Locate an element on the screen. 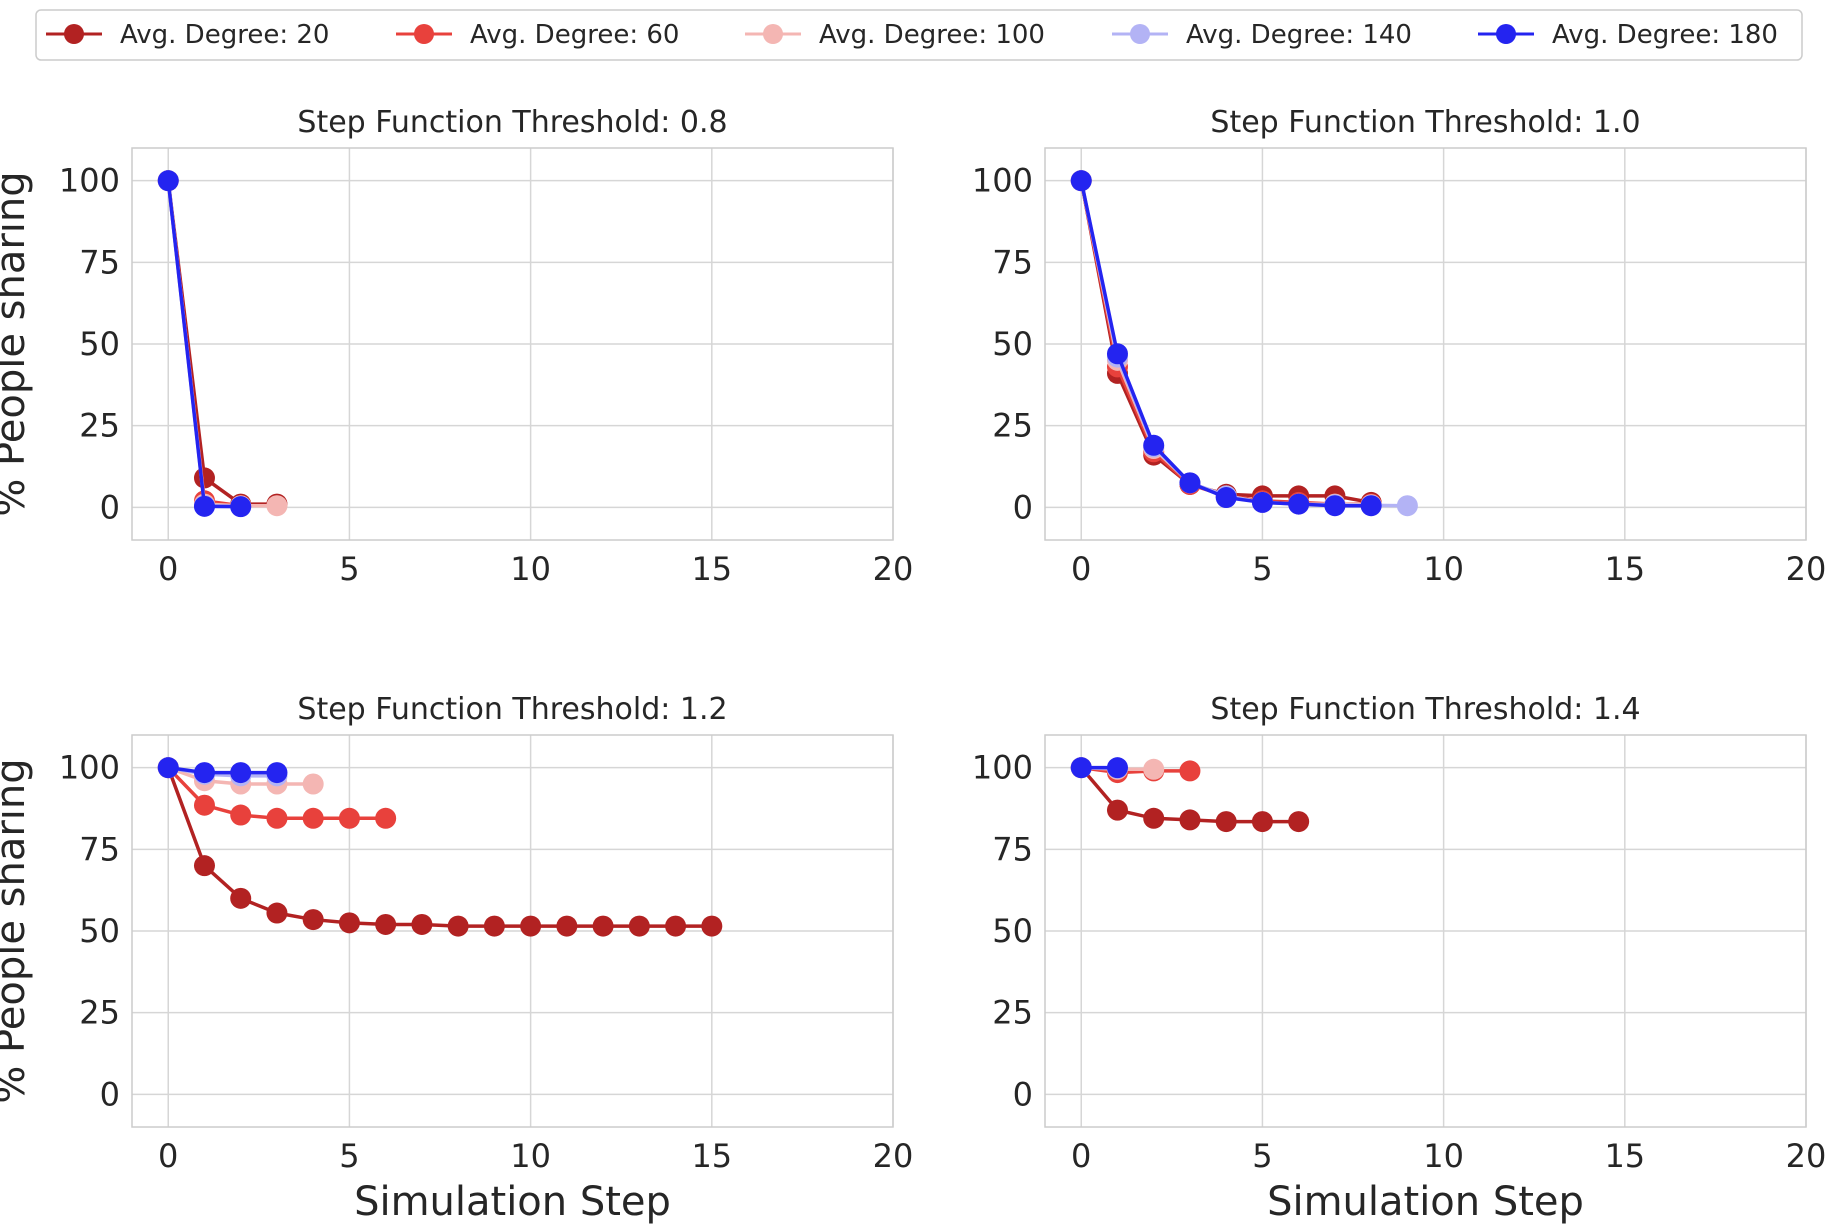 The height and width of the screenshot is (1232, 1846). legend-entry-2: Avg. Degree: 60 is located at coordinates (537, 35).